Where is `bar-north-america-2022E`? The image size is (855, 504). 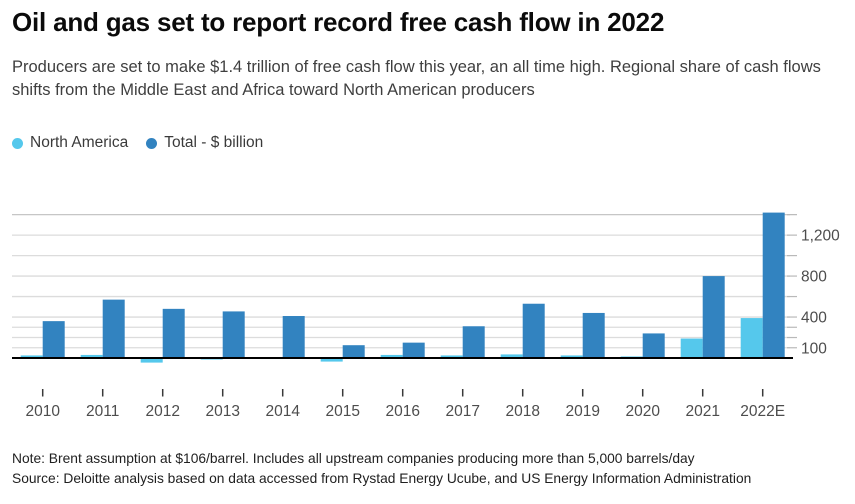
bar-north-america-2022E is located at coordinates (751, 338).